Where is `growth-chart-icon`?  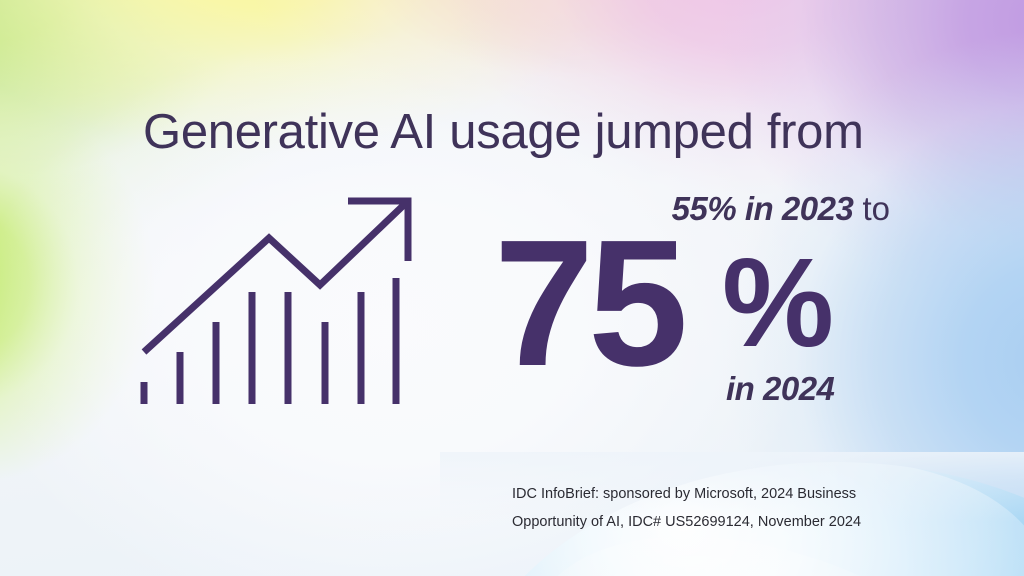 growth-chart-icon is located at coordinates (276, 308).